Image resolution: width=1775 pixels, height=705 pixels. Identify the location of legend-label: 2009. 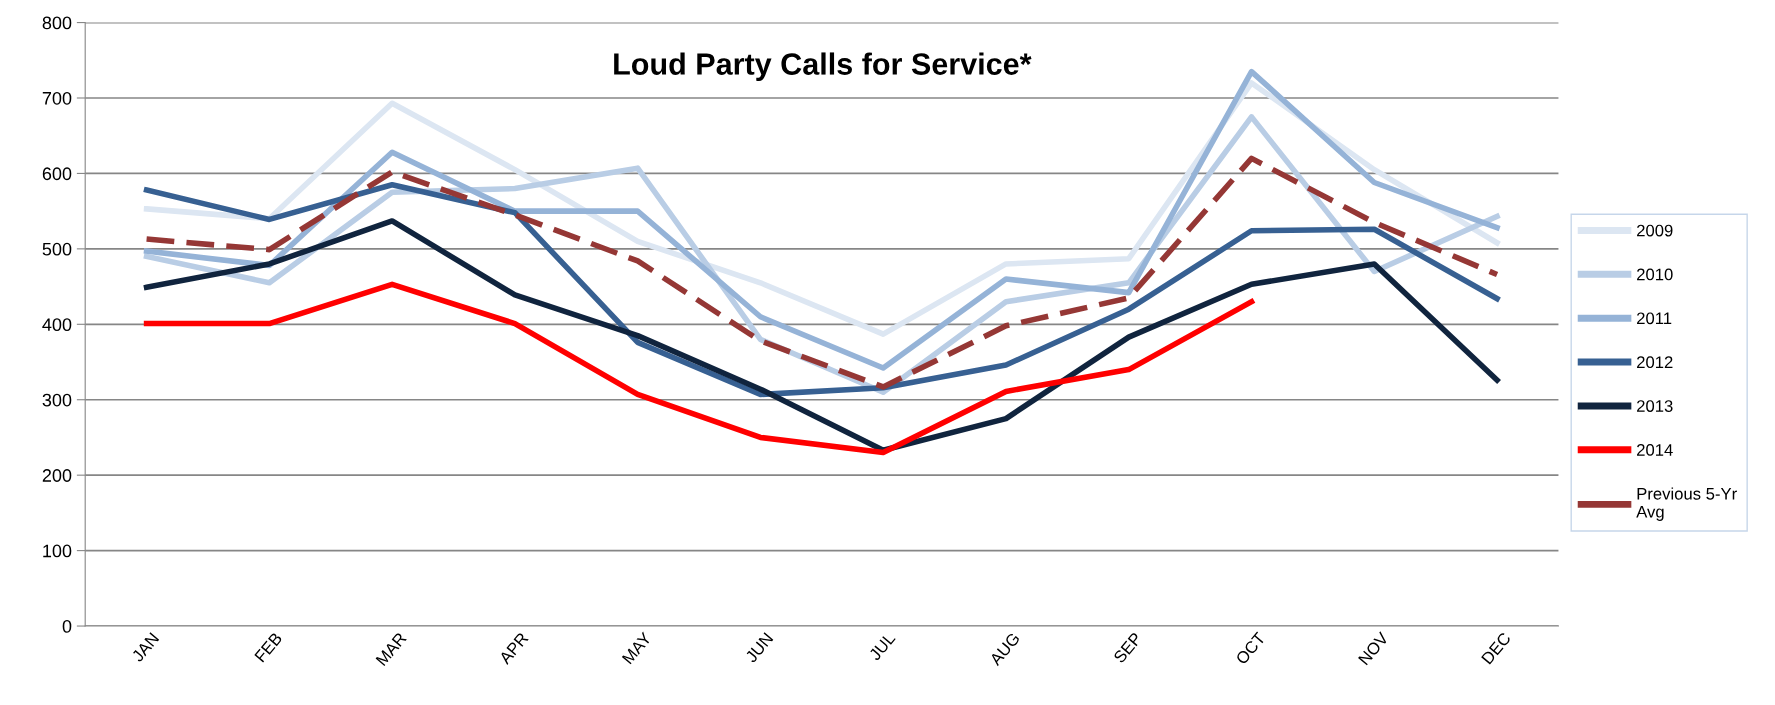
(1655, 230).